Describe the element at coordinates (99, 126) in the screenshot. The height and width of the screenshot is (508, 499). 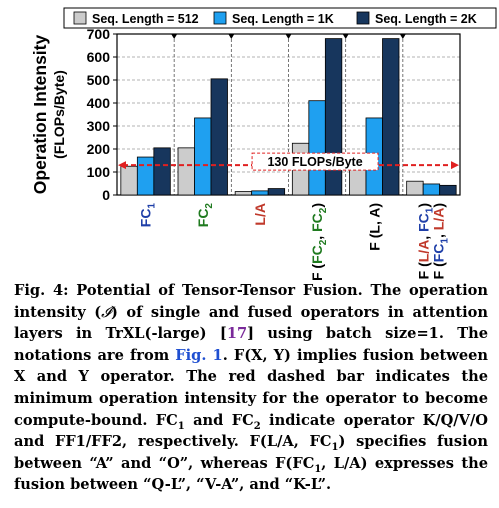
I see `y-tick-label: 300` at that location.